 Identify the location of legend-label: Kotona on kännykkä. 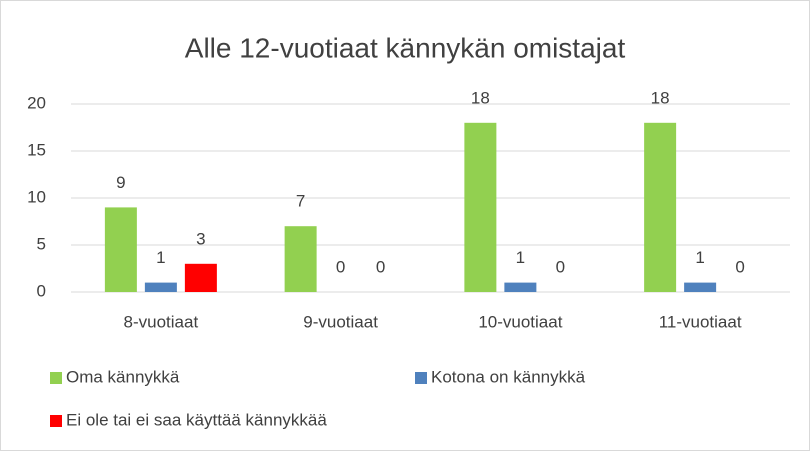
(508, 376).